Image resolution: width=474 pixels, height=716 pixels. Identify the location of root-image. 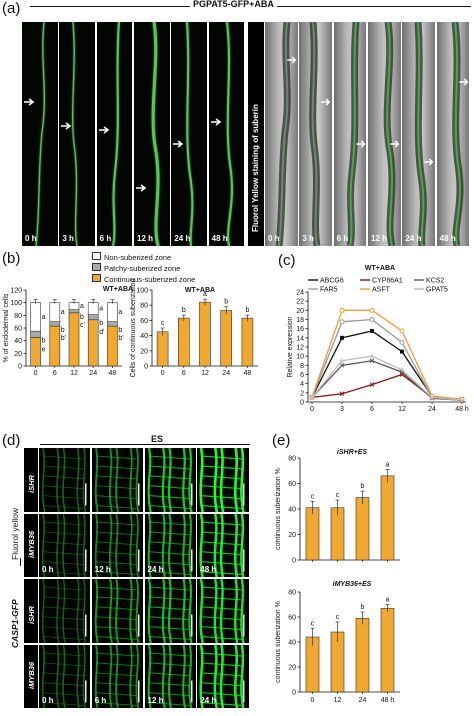
(222, 676).